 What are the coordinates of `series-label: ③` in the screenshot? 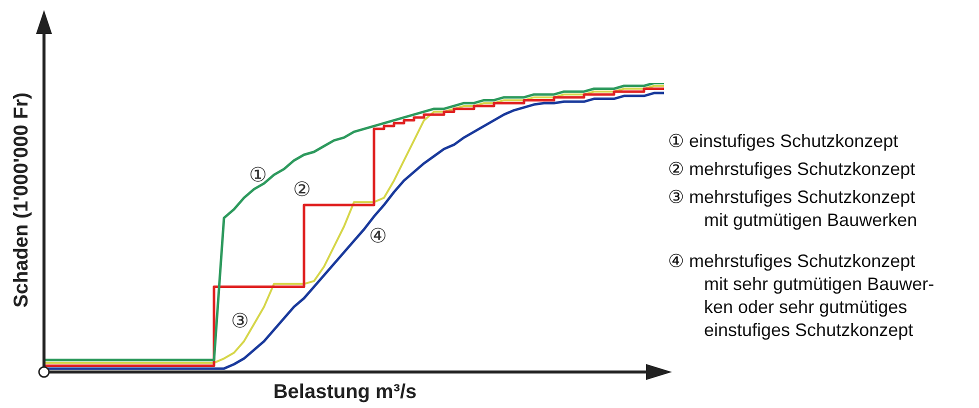 It's located at (240, 320).